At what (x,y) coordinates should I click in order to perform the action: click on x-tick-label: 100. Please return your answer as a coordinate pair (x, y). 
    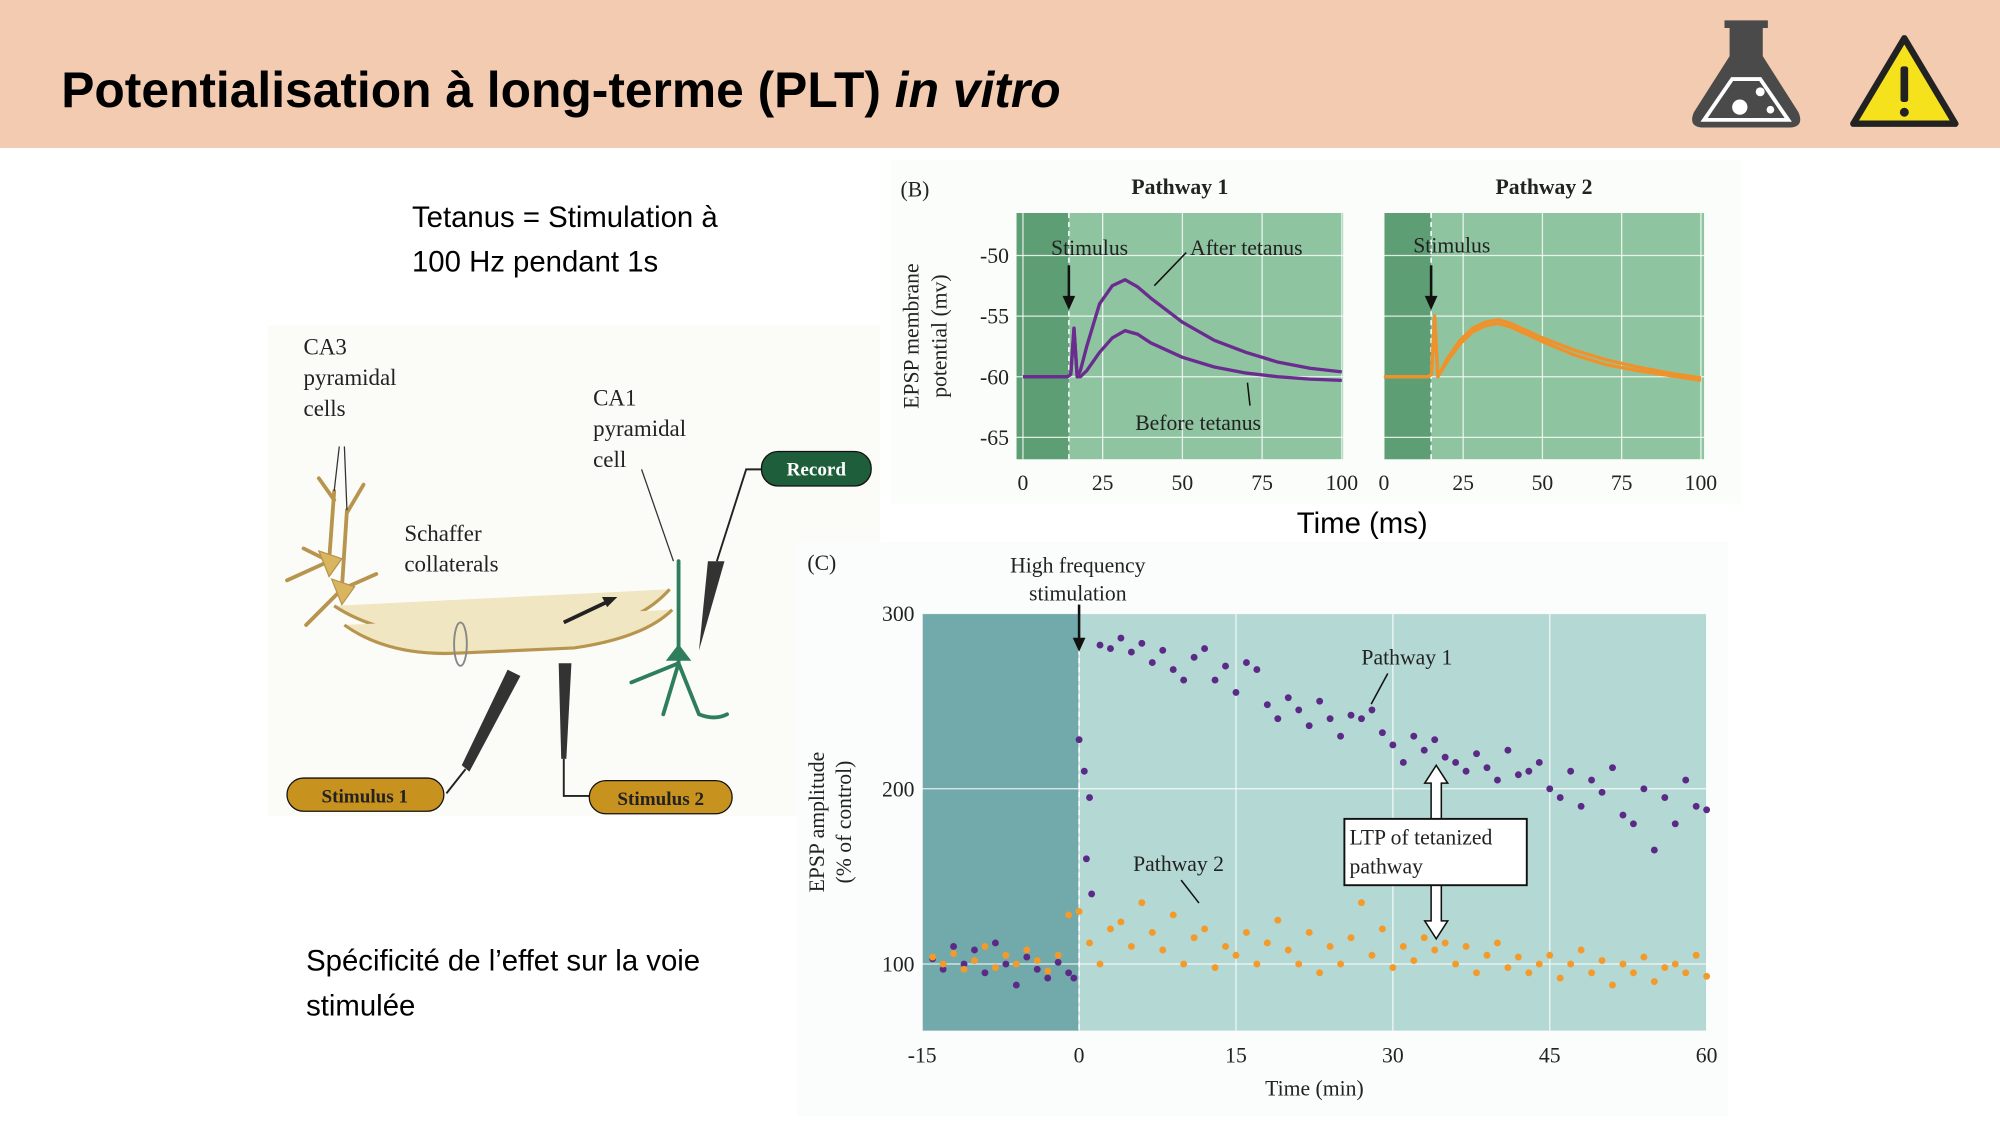
    Looking at the image, I should click on (1701, 483).